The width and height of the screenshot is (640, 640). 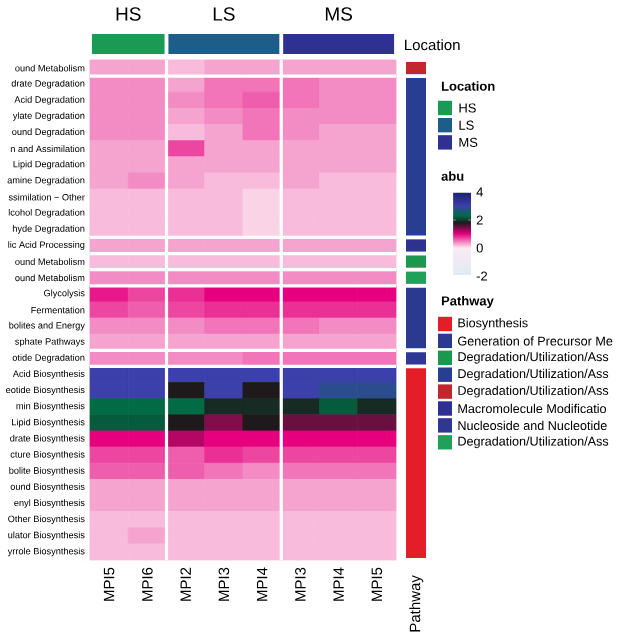 I want to click on text: HS, so click(x=128, y=14).